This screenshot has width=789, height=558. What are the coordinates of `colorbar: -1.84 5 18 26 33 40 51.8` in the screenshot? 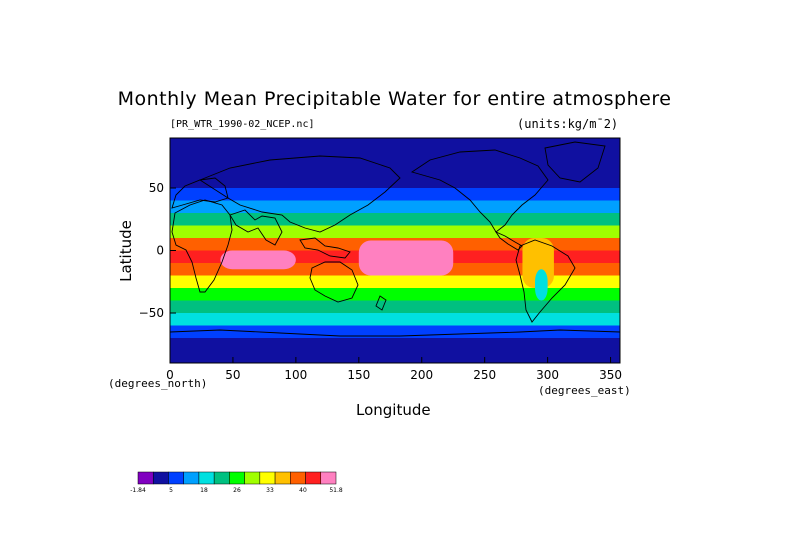 It's located at (236, 482).